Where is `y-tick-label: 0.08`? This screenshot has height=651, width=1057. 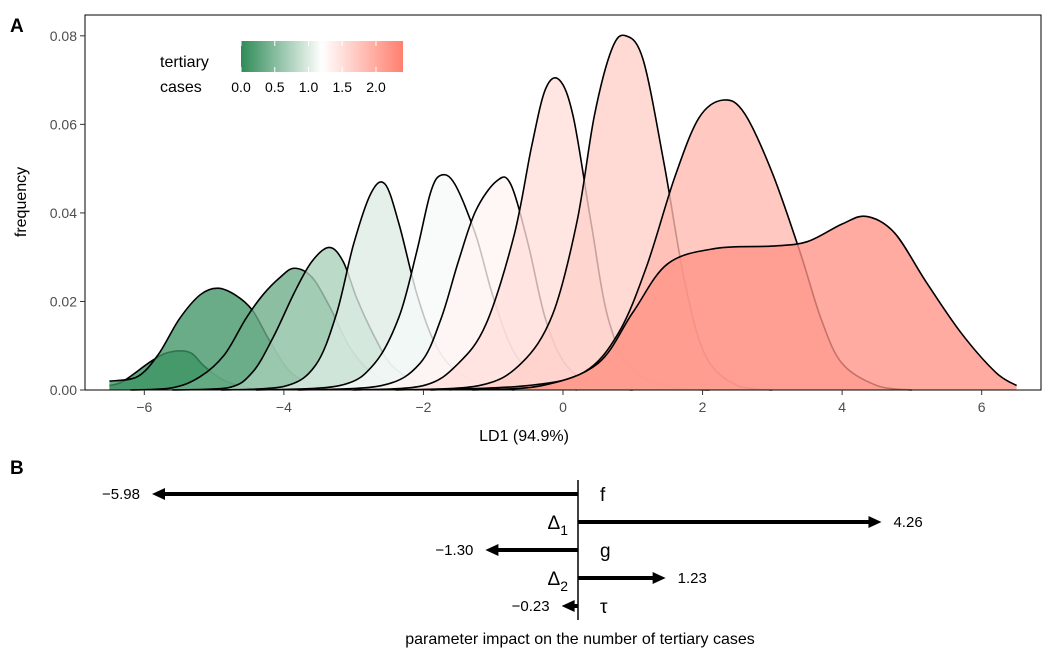
y-tick-label: 0.08 is located at coordinates (63, 36).